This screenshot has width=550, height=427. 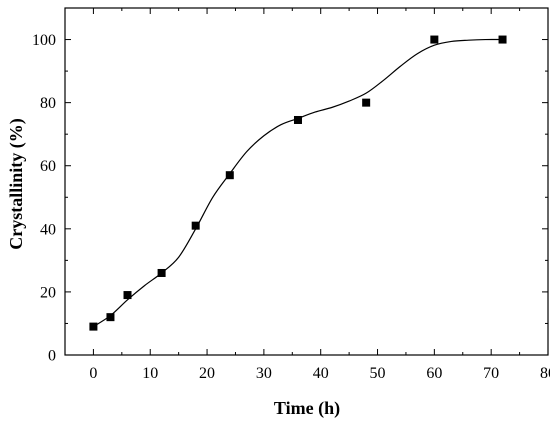 I want to click on x-tick-label: 50, so click(x=378, y=373).